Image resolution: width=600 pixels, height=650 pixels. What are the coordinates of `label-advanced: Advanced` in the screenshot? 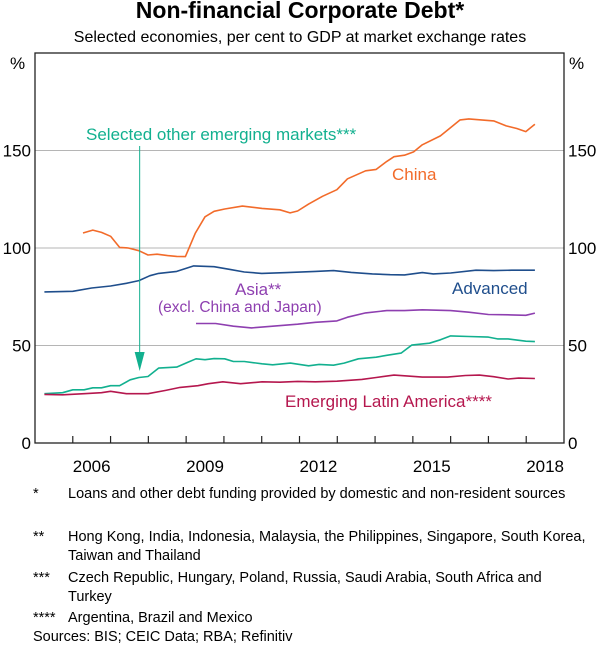 It's located at (490, 288).